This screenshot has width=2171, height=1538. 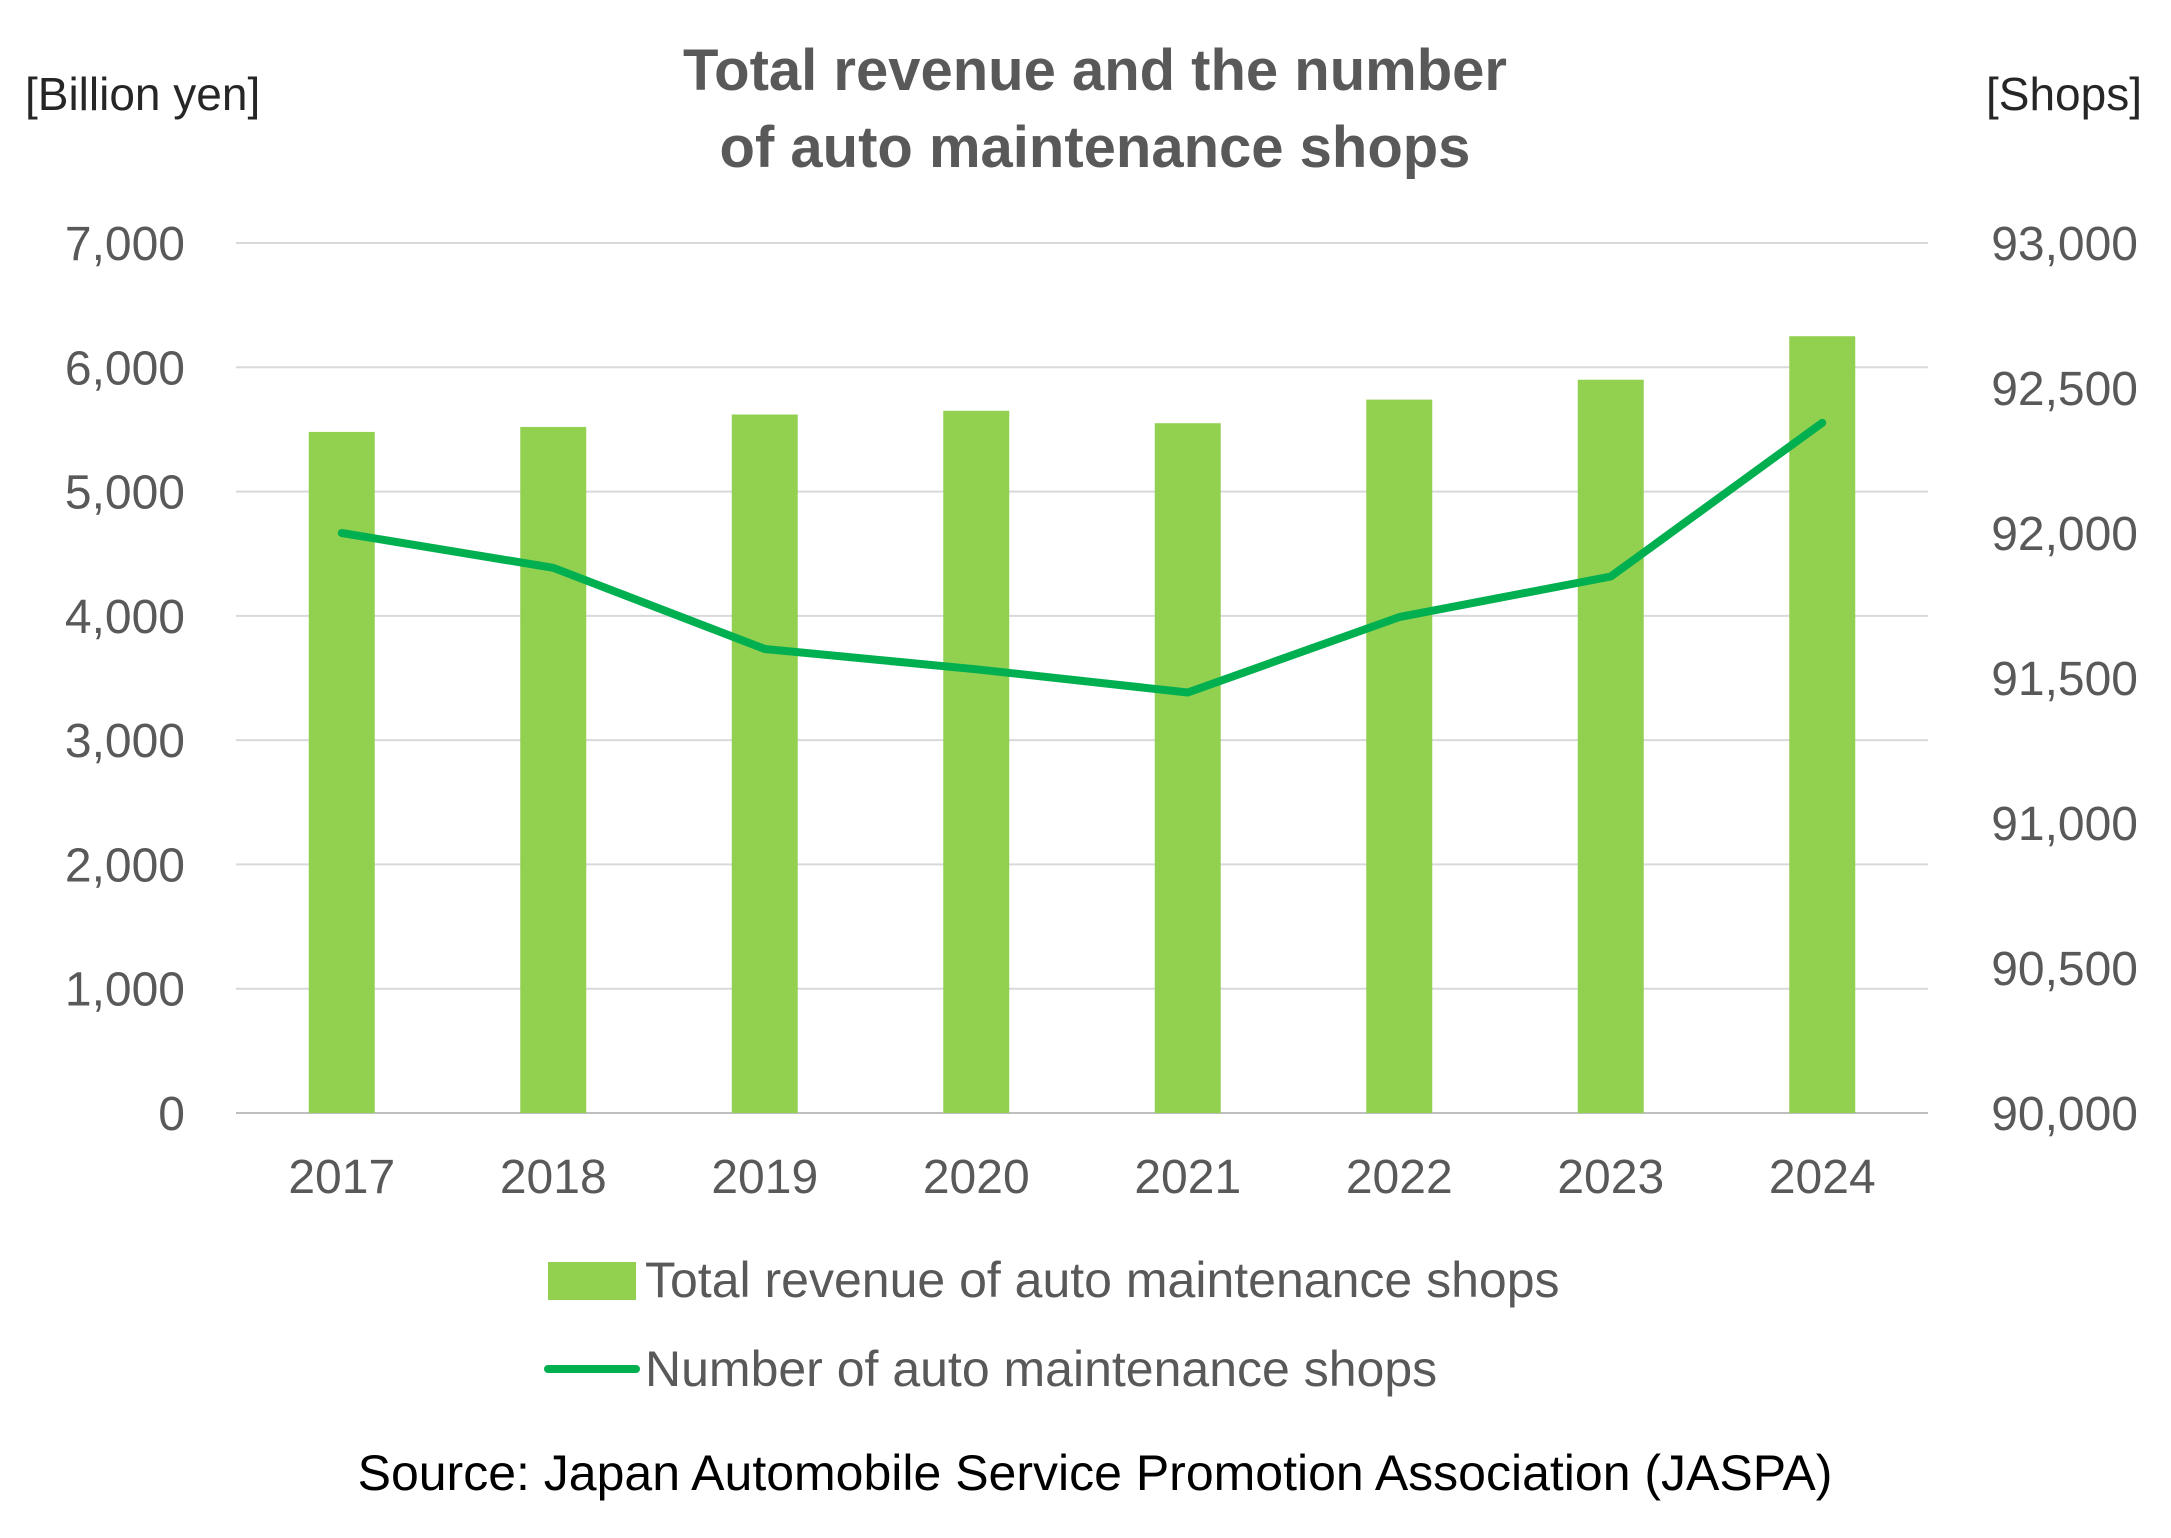 I want to click on x-tick-label: 2022, so click(x=1399, y=1177).